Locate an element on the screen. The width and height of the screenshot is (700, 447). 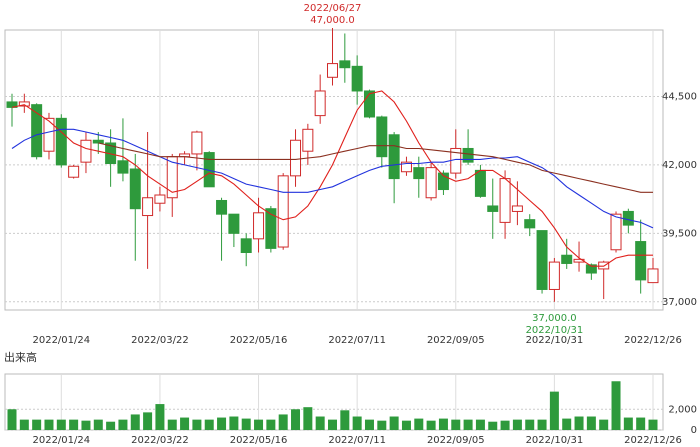
x-tick-label: 2022/07/11 is located at coordinates (357, 340).